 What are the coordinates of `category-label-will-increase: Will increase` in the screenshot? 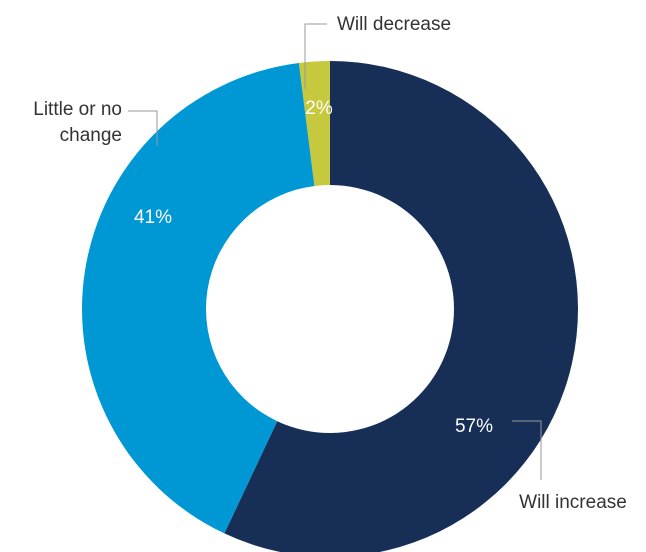 It's located at (573, 502).